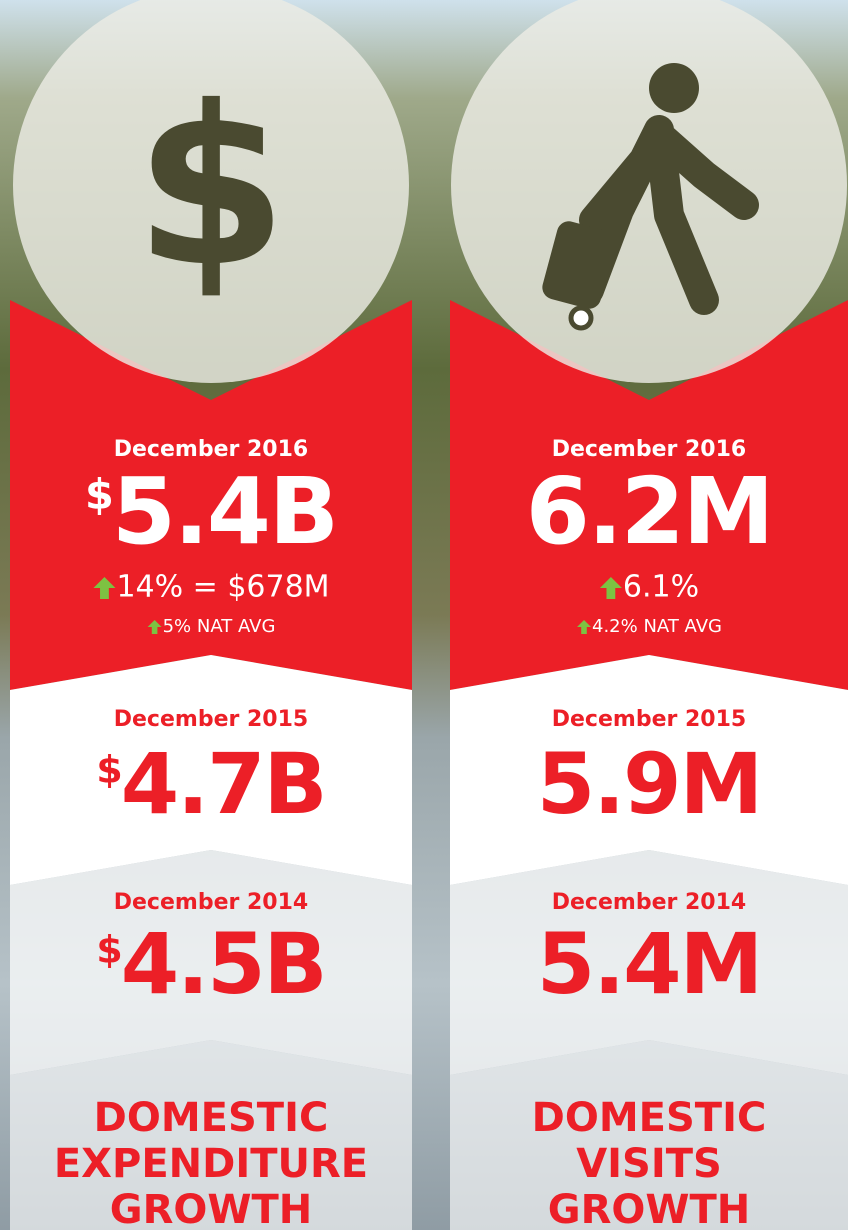 The width and height of the screenshot is (848, 1230). What do you see at coordinates (649, 1164) in the screenshot?
I see `title-line: VISITS` at bounding box center [649, 1164].